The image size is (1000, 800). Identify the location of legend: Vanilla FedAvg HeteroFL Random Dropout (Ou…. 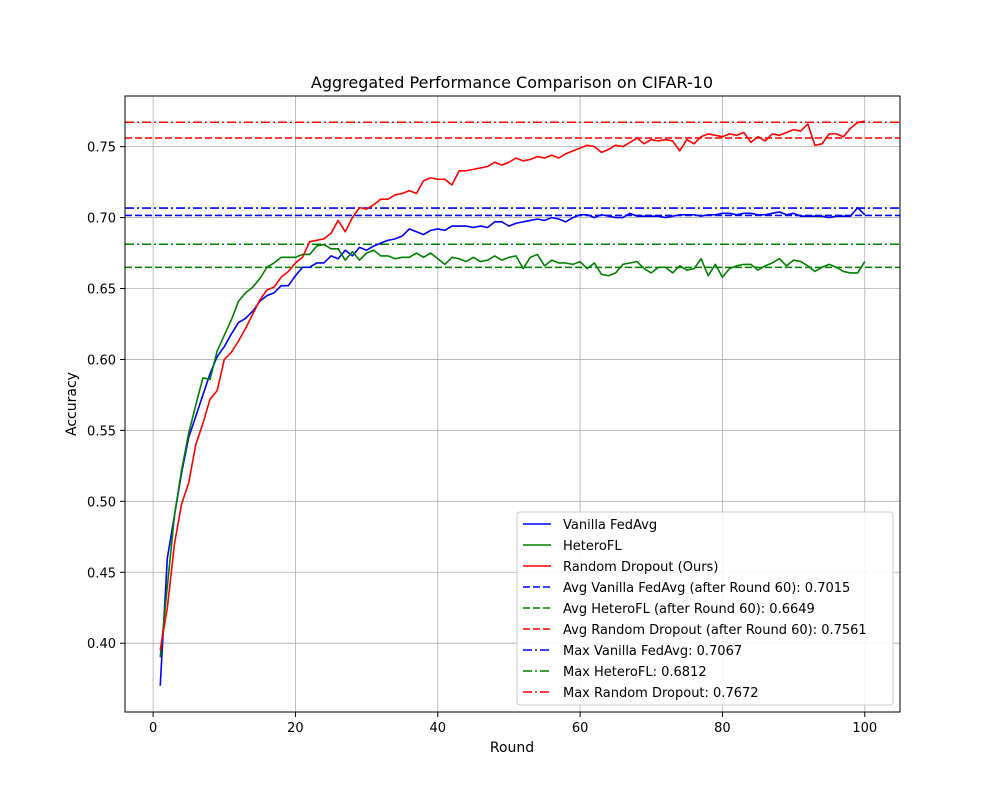
(705, 608).